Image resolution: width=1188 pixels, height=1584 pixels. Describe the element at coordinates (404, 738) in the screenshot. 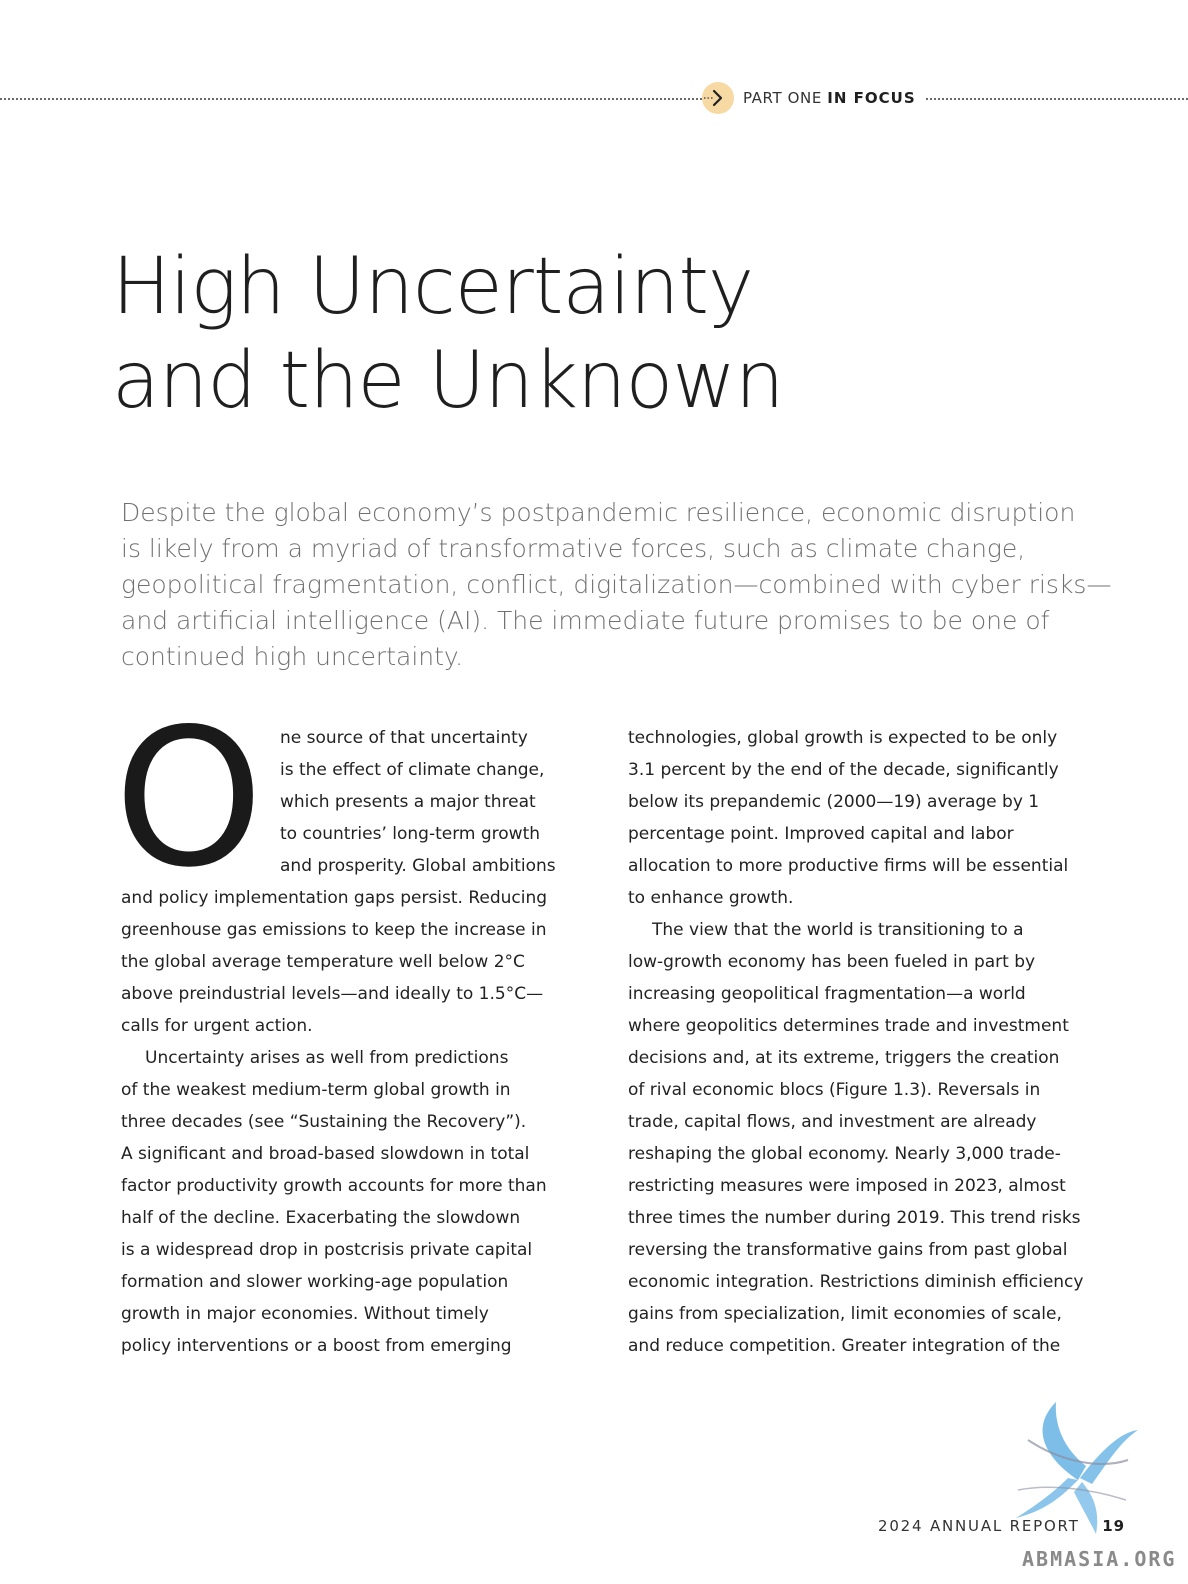

I see `body-line: ne source of that uncertainty` at that location.